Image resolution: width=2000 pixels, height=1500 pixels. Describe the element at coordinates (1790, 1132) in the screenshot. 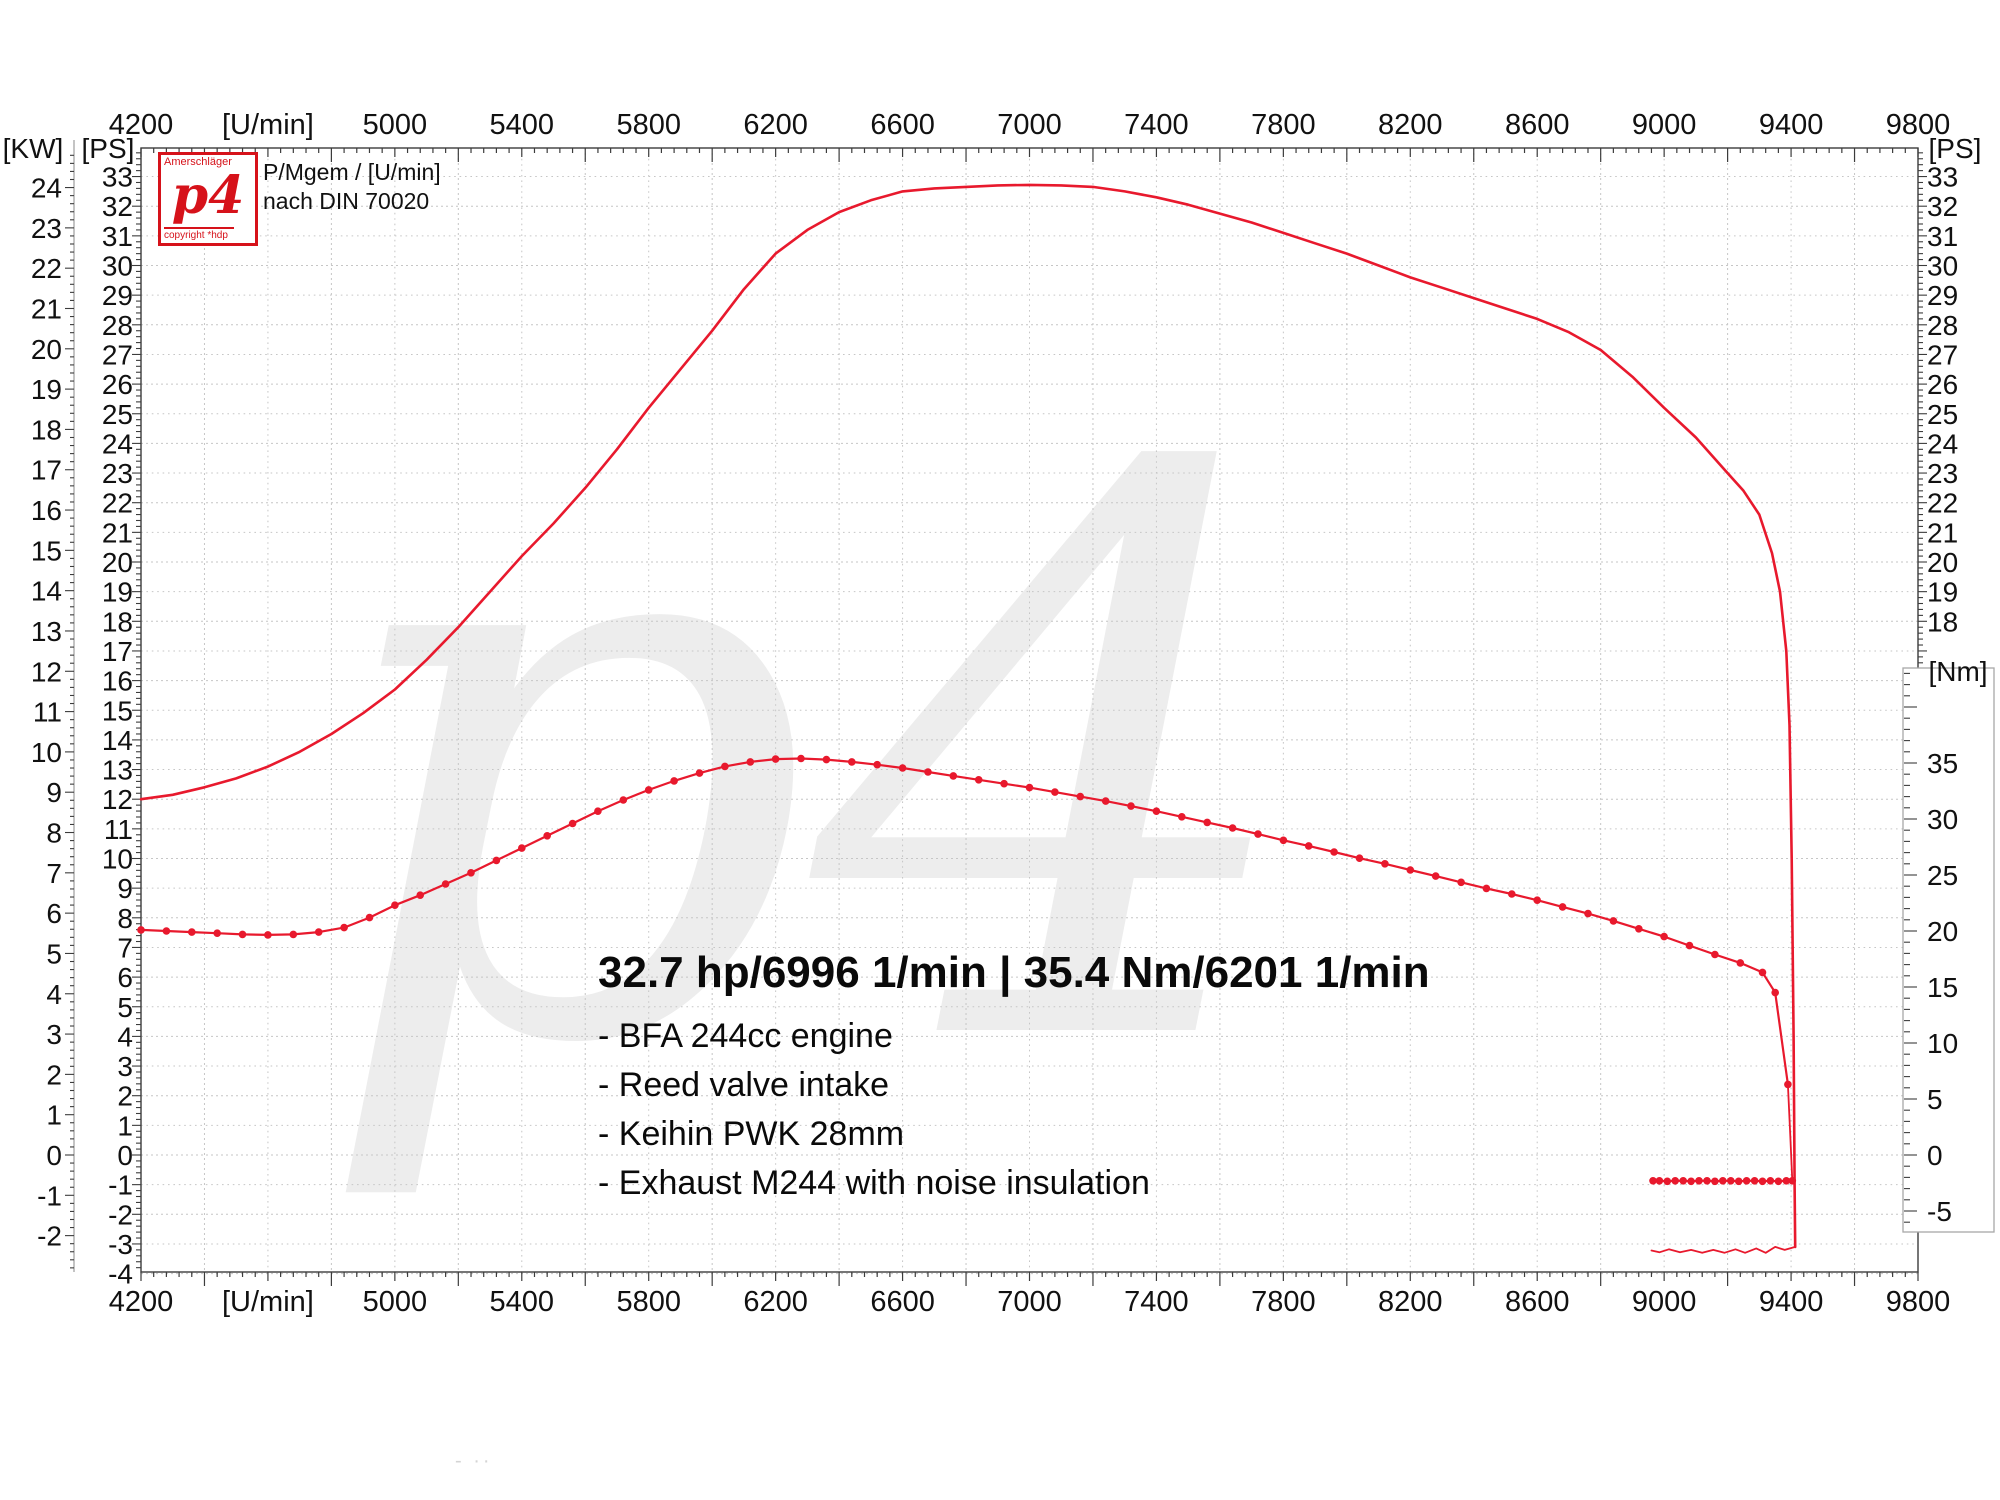

I see `torque-drop-curve` at that location.